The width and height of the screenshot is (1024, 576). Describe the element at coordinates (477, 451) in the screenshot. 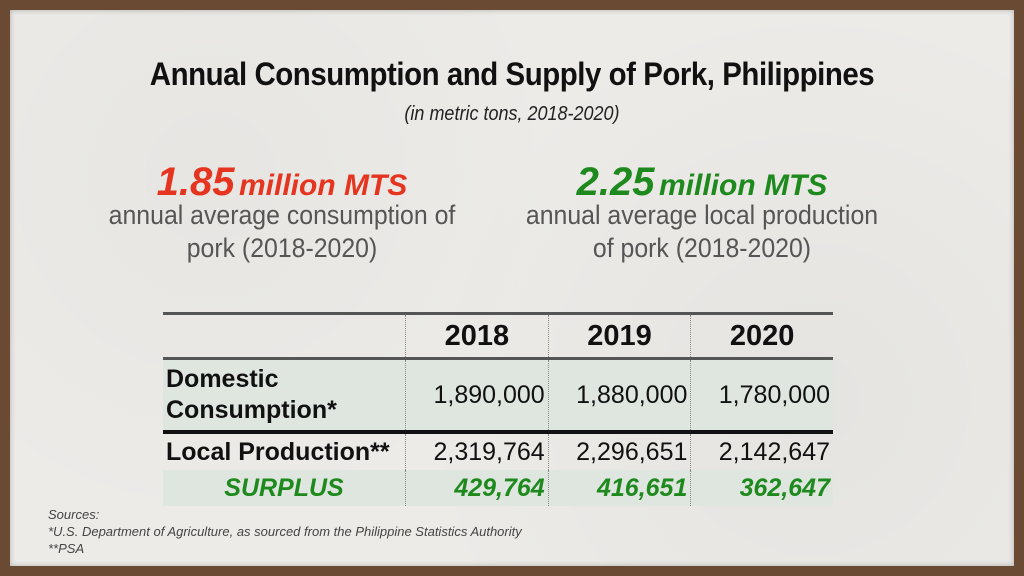

I see `table-cell: 2,319,764` at that location.